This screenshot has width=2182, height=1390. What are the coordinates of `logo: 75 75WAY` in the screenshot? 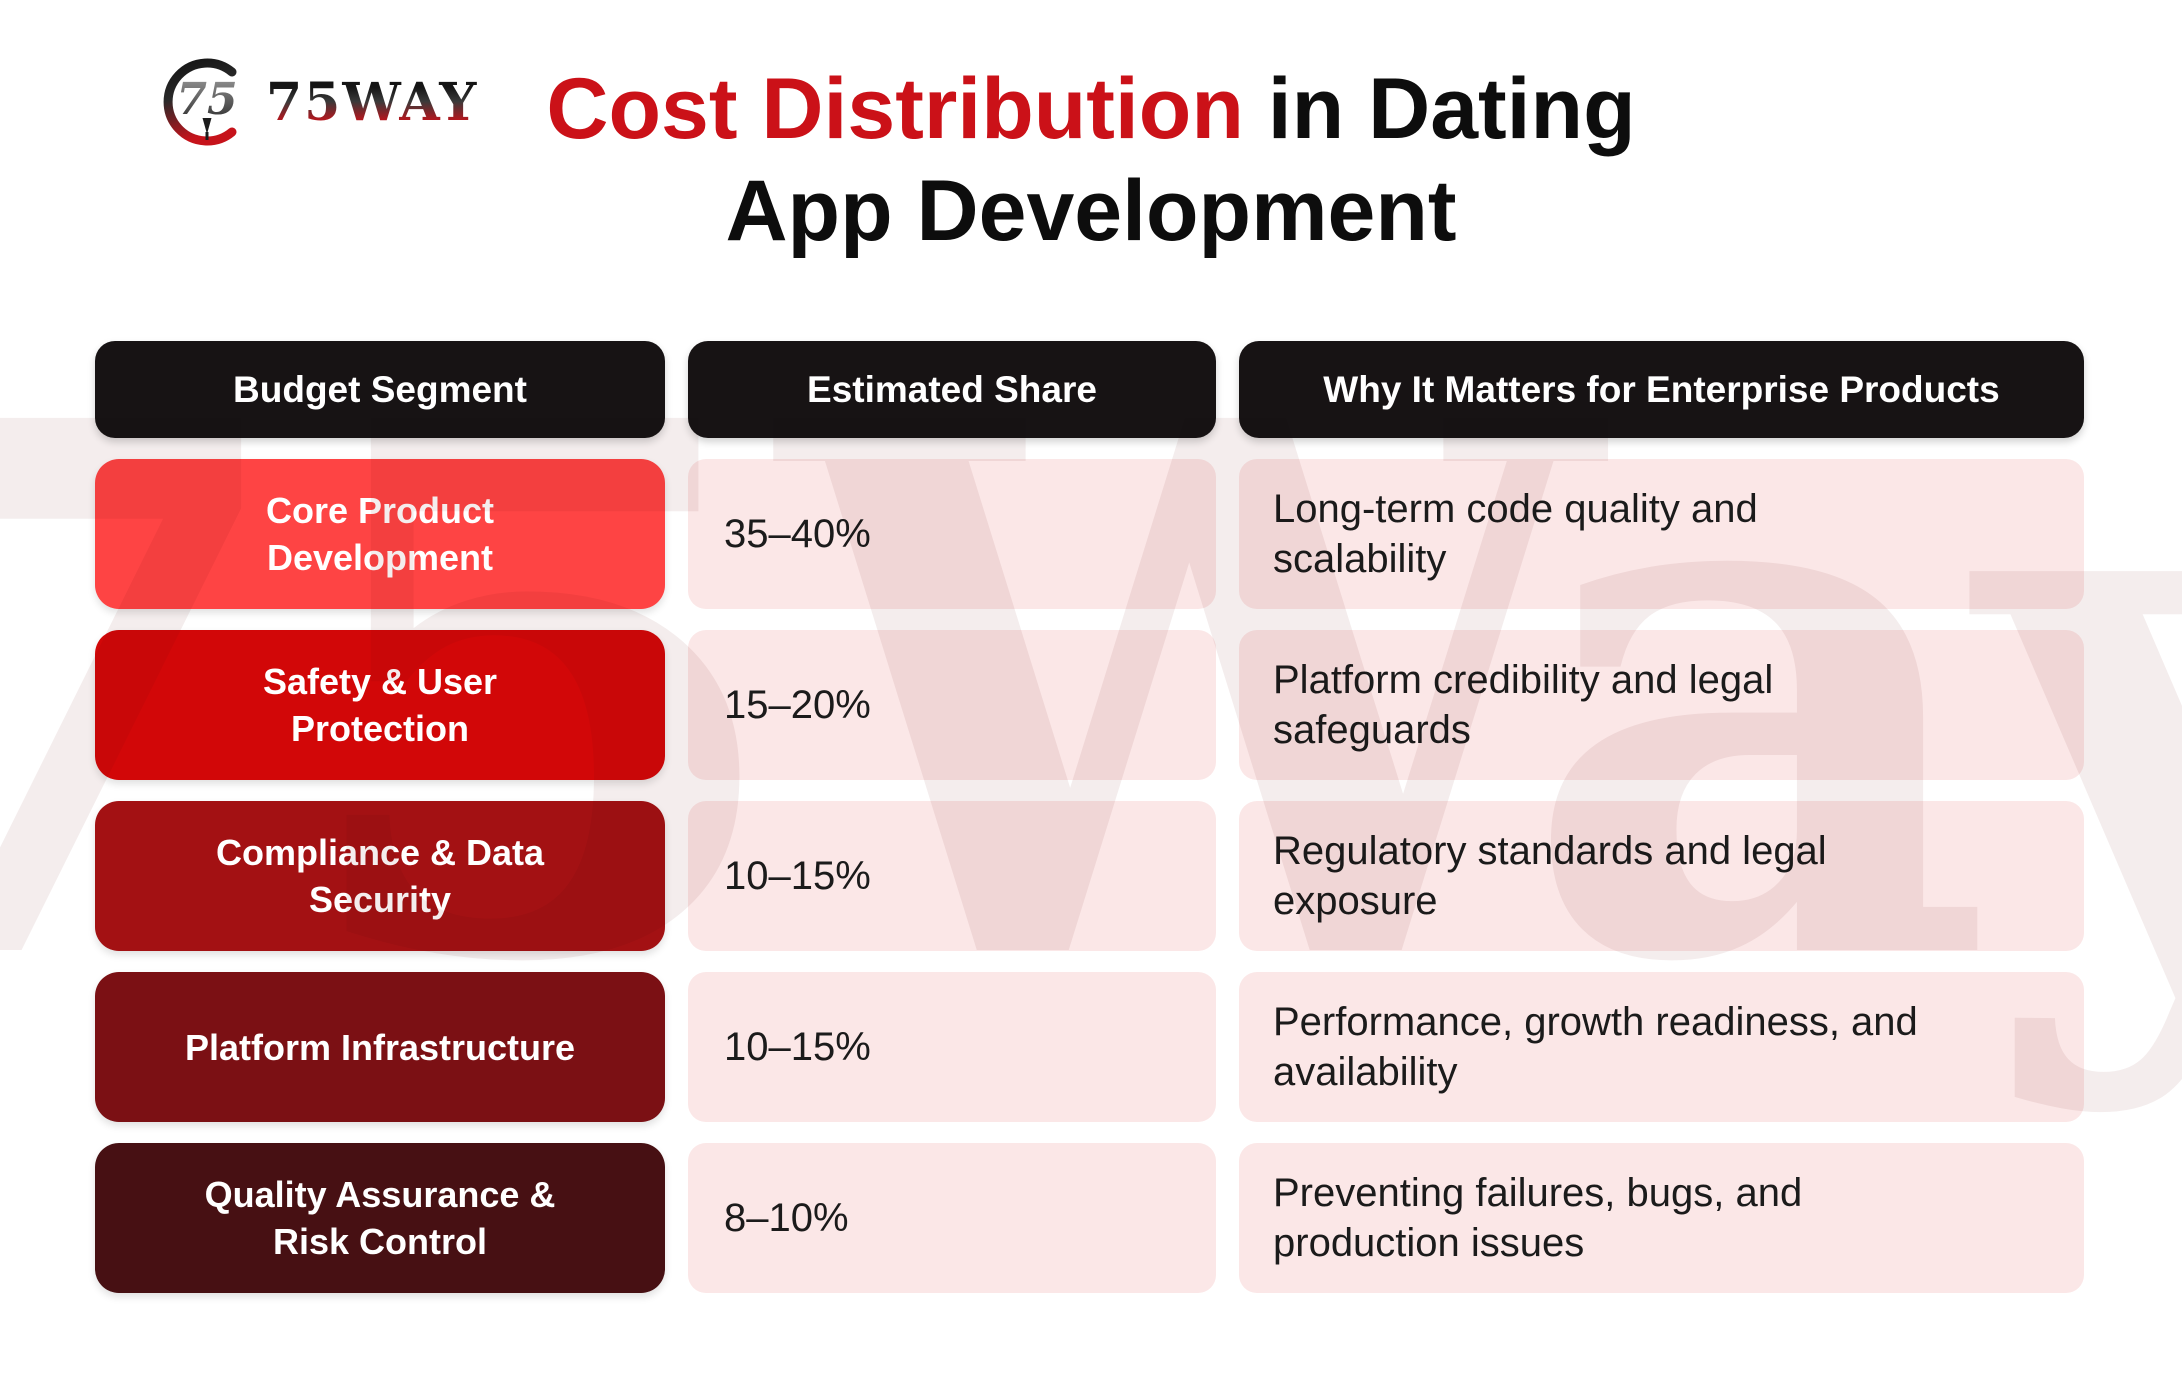 It's located at (317, 102).